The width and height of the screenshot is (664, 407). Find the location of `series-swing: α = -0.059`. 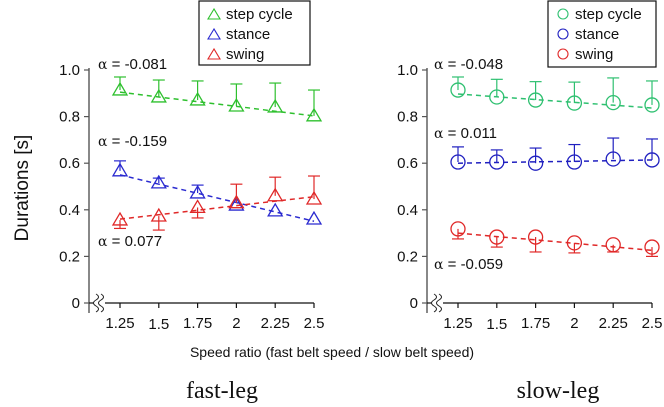

series-swing: α = -0.059 is located at coordinates (547, 247).